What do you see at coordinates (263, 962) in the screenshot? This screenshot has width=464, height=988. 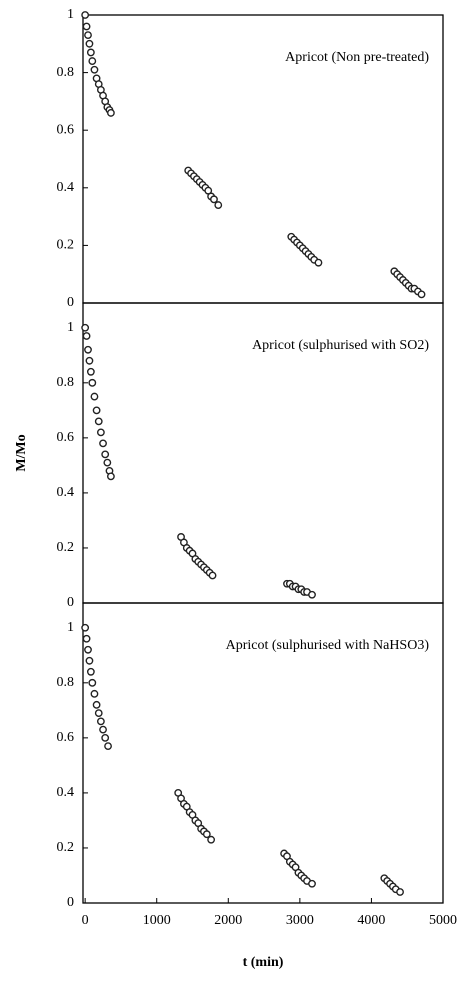 I see `x-axis-label: t (min)` at bounding box center [263, 962].